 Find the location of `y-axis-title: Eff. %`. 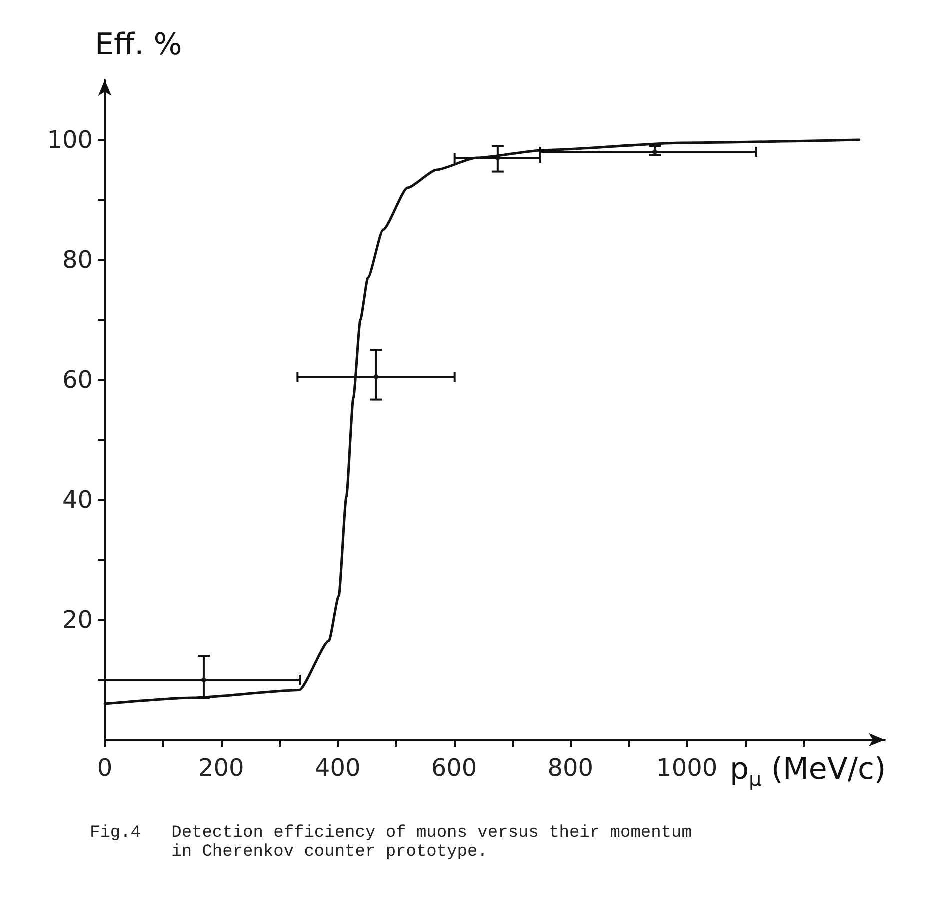

y-axis-title: Eff. % is located at coordinates (138, 45).